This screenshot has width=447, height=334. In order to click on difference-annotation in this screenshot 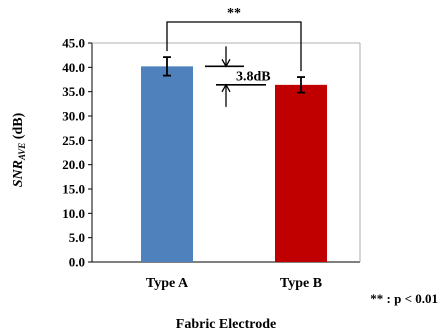, I will do `click(235, 76)`.